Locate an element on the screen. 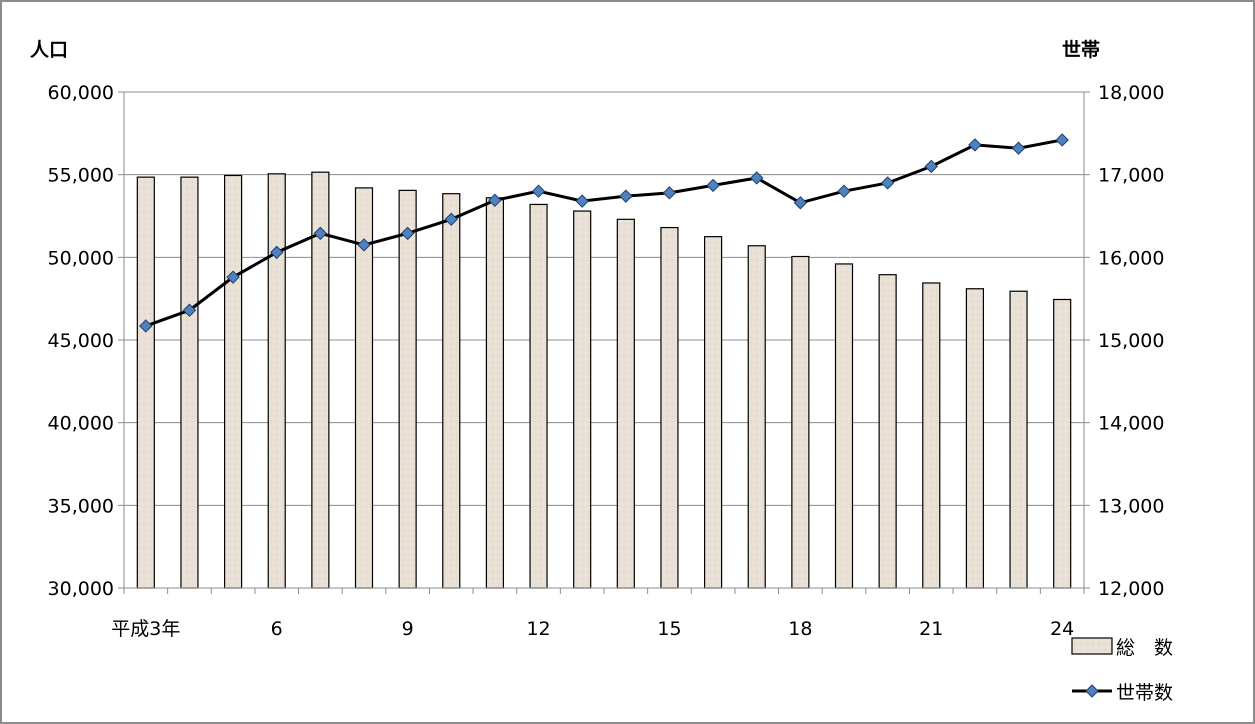  right-tick-label: 17,000 is located at coordinates (1131, 176).